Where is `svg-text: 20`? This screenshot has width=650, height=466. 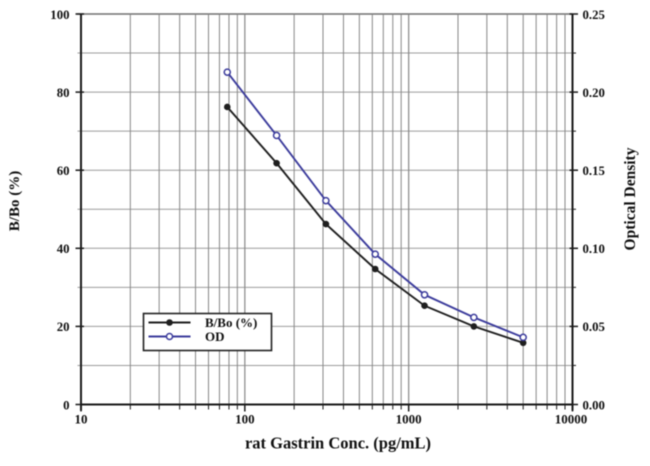
svg-text: 20 is located at coordinates (63, 327).